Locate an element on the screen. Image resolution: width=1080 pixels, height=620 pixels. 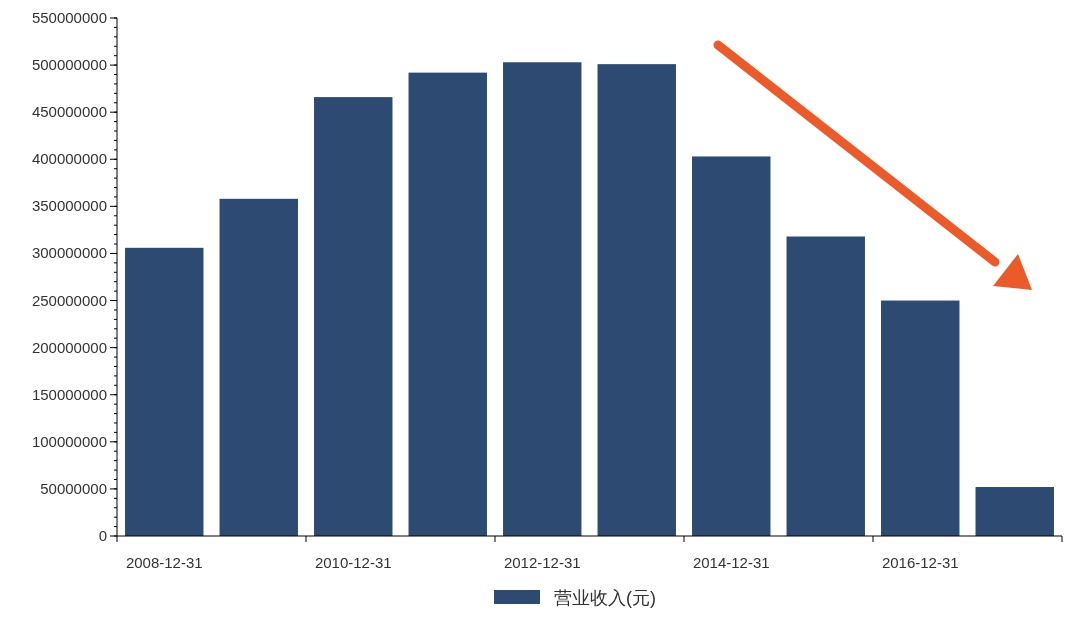
y-tick-label: 550000000 is located at coordinates (69, 17).